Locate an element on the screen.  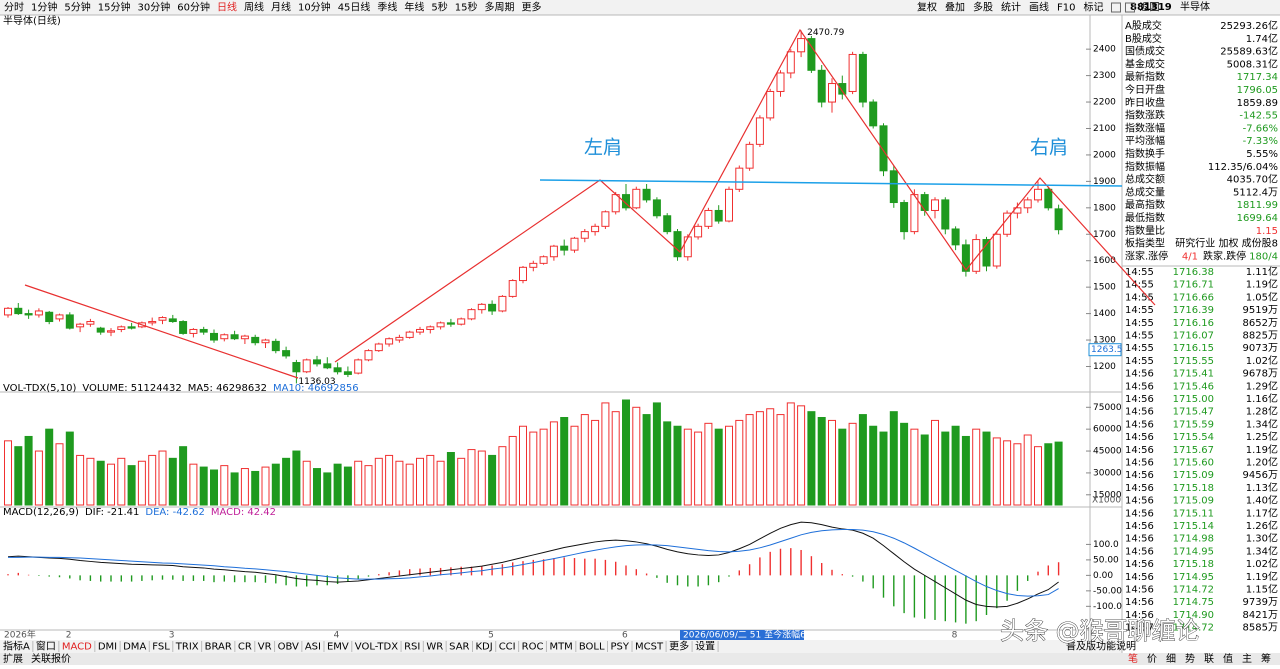
indicator-tab: DMA is located at coordinates (134, 647).